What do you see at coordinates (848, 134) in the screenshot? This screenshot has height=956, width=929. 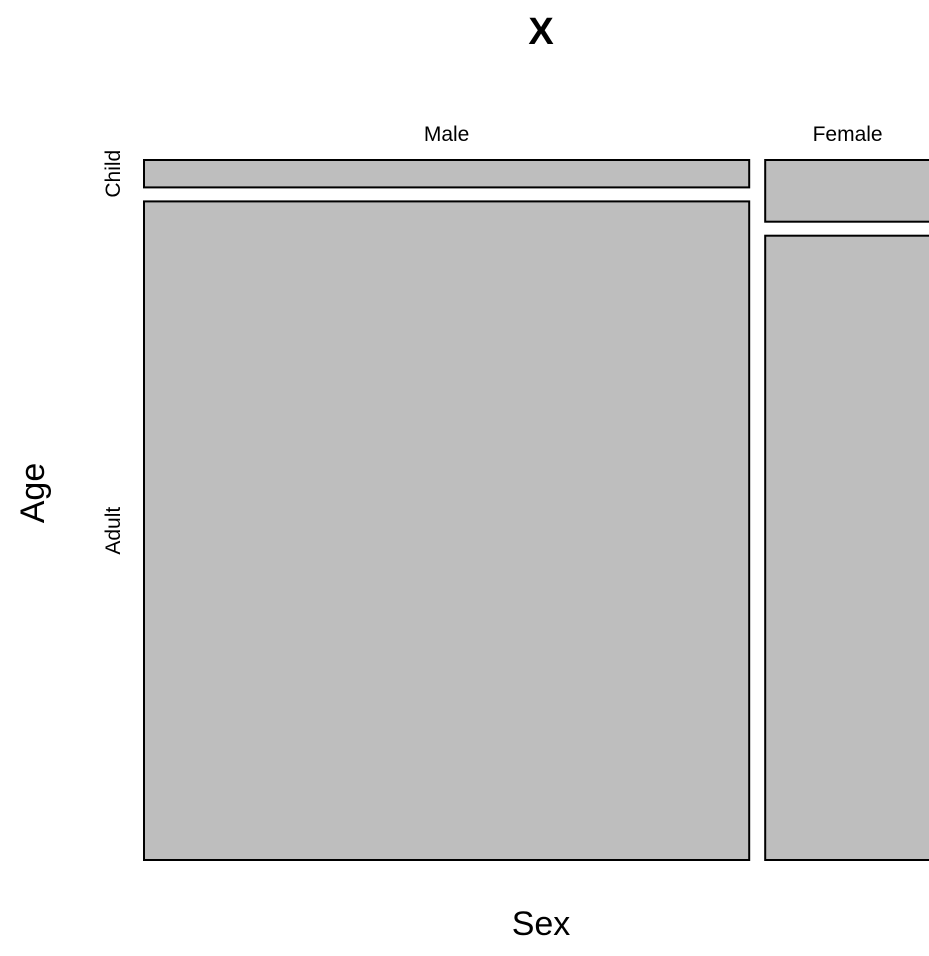 I see `x-category-label-female: Female` at bounding box center [848, 134].